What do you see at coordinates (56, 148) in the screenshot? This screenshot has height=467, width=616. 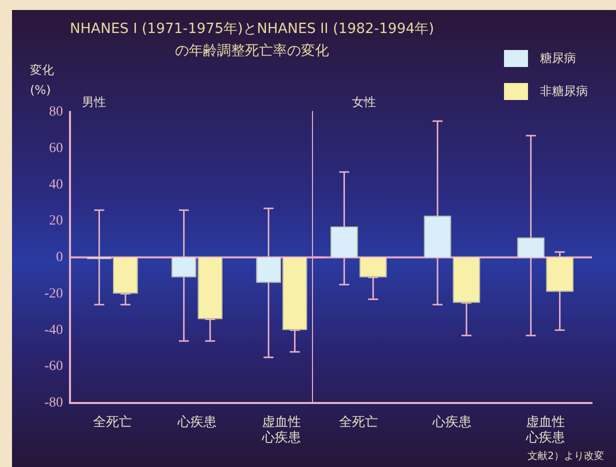 I see `y-tick-label: 60` at bounding box center [56, 148].